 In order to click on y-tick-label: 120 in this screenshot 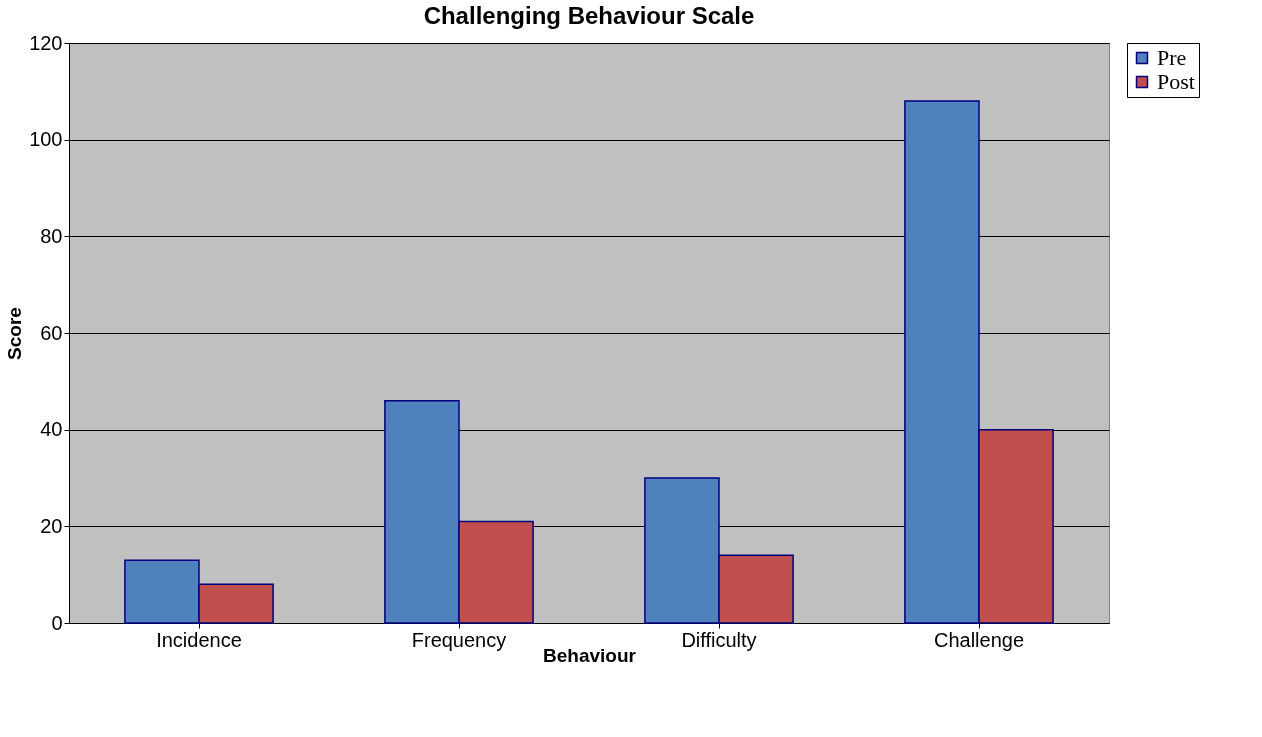, I will do `click(46, 42)`.